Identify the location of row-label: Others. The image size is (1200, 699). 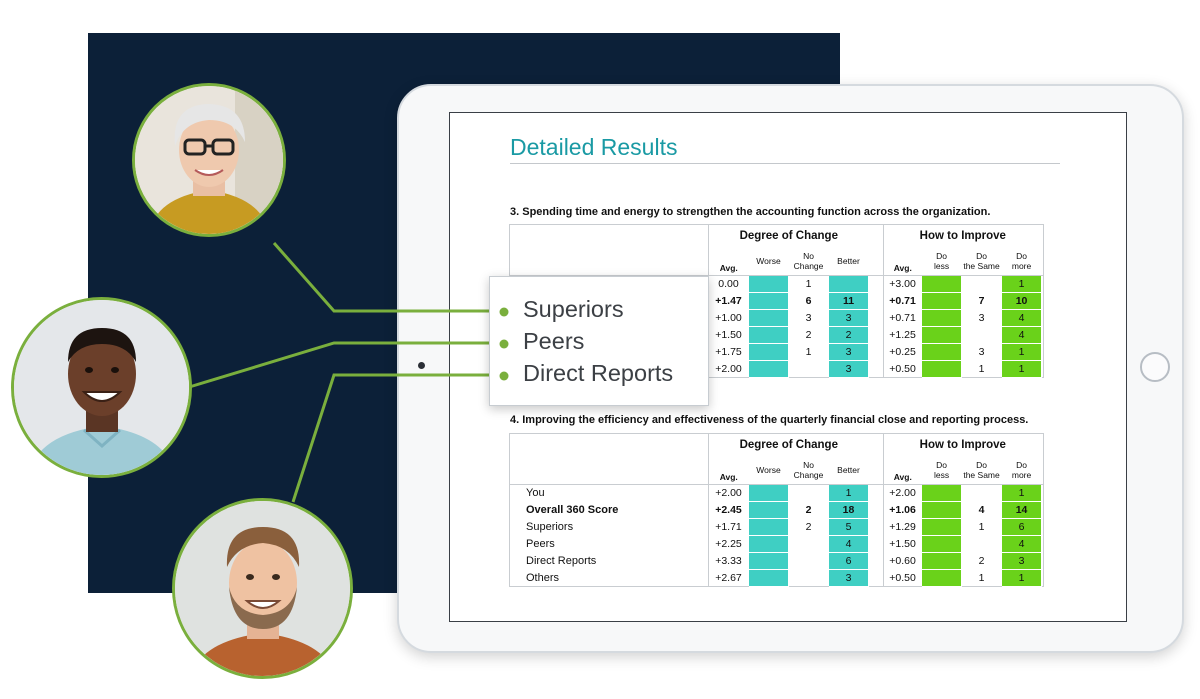
(609, 578).